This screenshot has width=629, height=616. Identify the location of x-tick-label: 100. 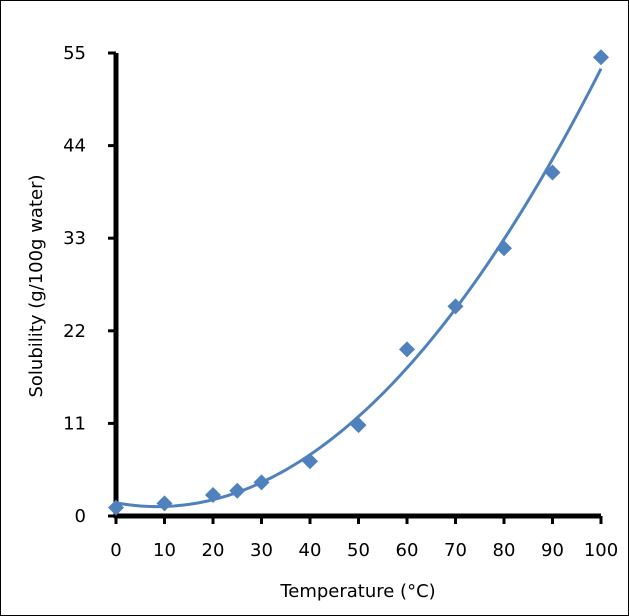
(601, 550).